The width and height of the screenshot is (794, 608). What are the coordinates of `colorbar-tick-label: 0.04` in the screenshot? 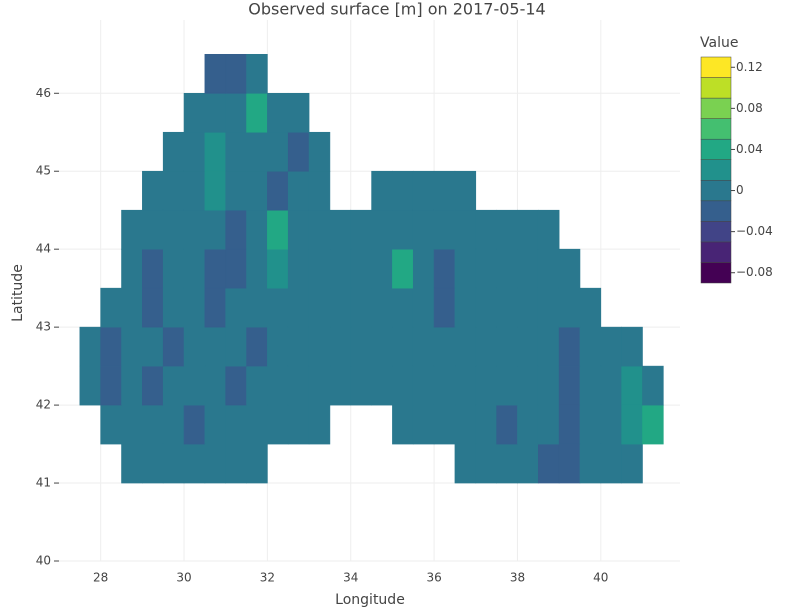 It's located at (749, 149).